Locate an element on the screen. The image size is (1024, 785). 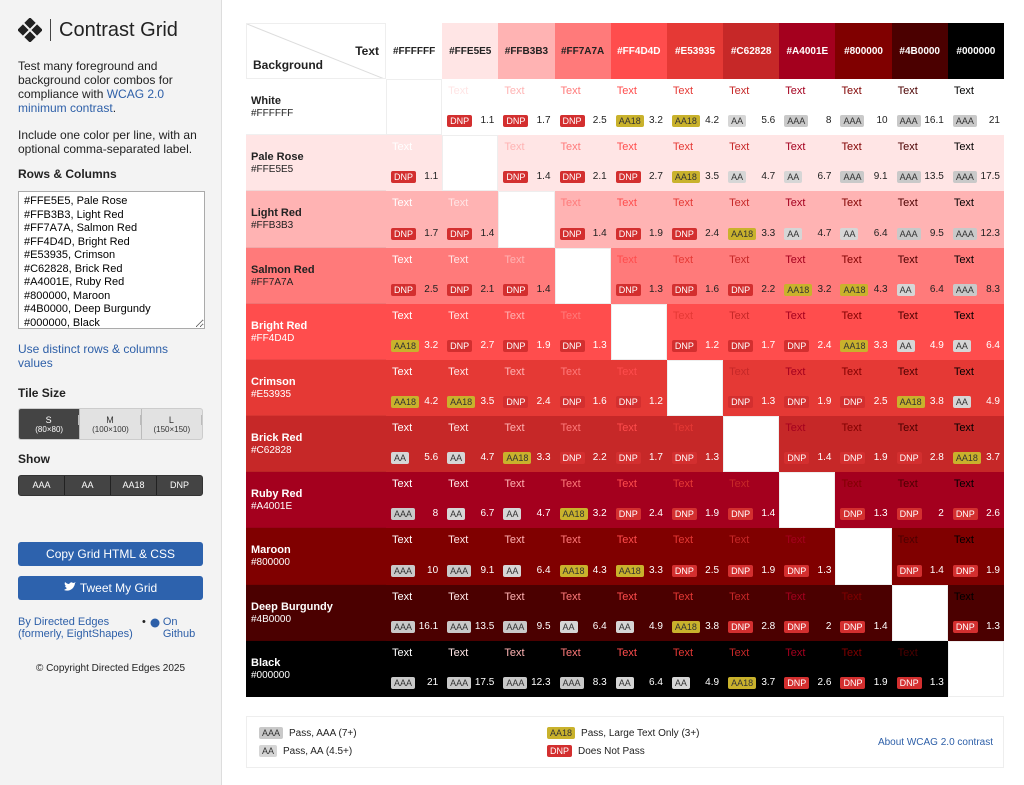
tile-option: L (150×150) is located at coordinates (172, 424).